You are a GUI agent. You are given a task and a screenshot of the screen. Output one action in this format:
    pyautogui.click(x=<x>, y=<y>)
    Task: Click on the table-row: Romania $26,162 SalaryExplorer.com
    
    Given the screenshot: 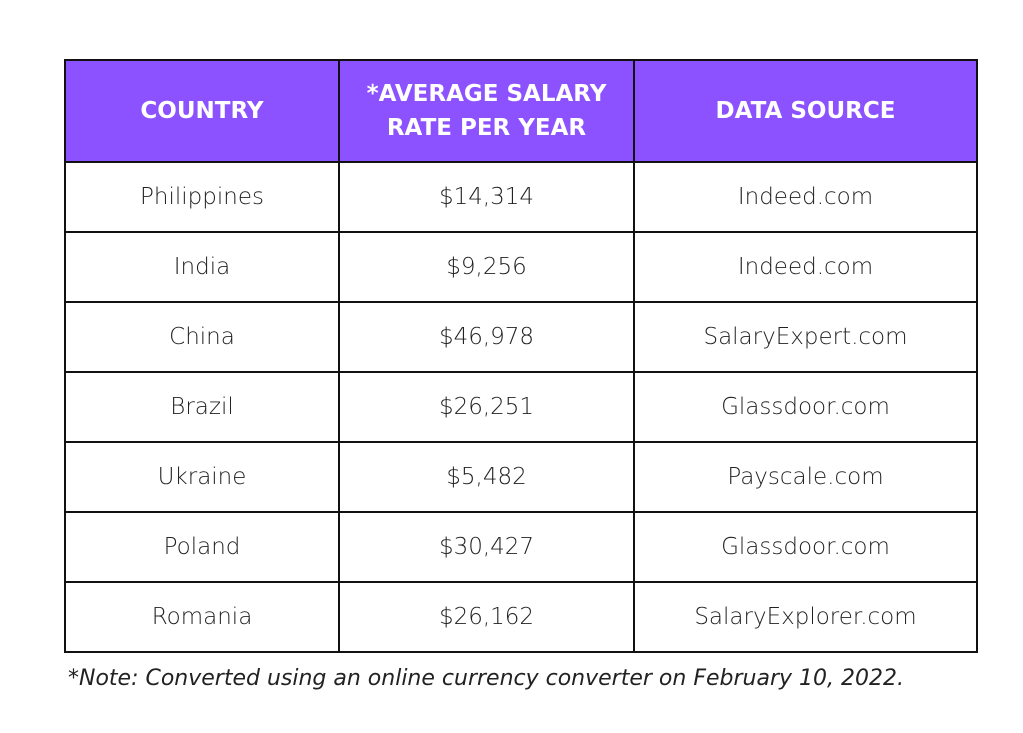 What is the action you would take?
    pyautogui.click(x=521, y=617)
    